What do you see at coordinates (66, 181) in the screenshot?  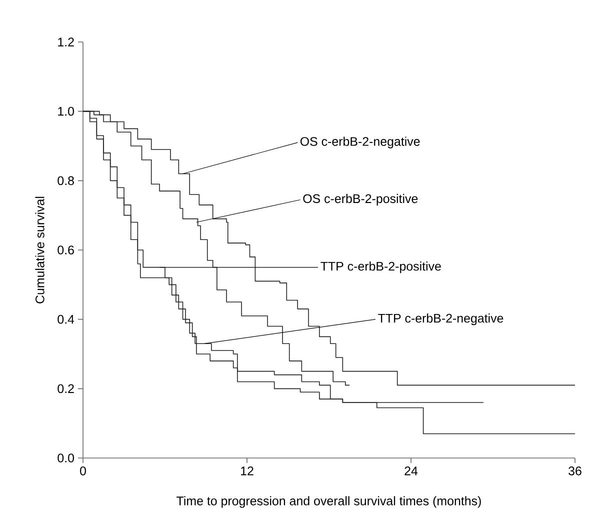 I see `y-tick-label: 0.8` at bounding box center [66, 181].